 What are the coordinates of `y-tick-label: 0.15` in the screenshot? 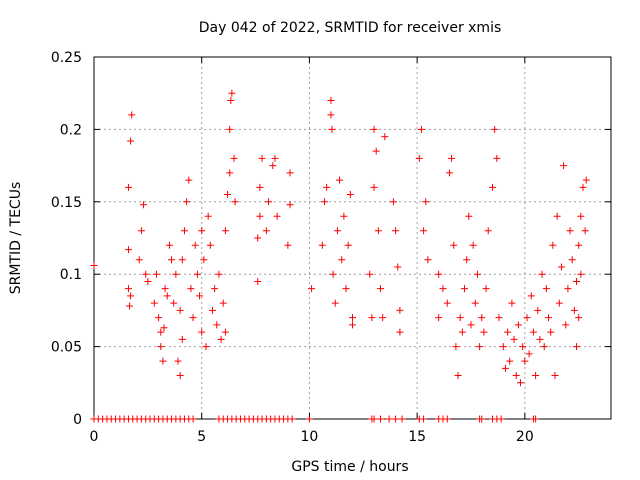 It's located at (66, 203).